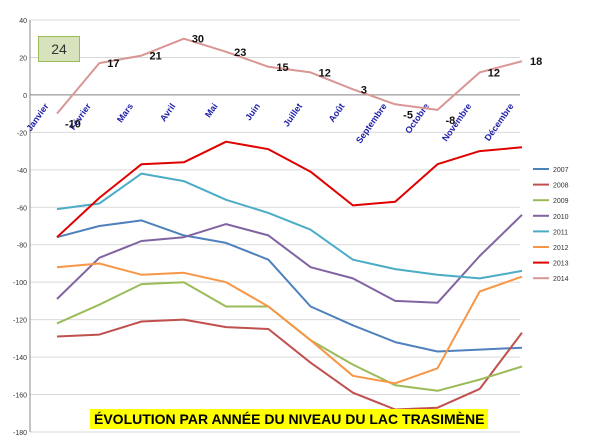  Describe the element at coordinates (22, 171) in the screenshot. I see `y-tick-label: -40` at that location.